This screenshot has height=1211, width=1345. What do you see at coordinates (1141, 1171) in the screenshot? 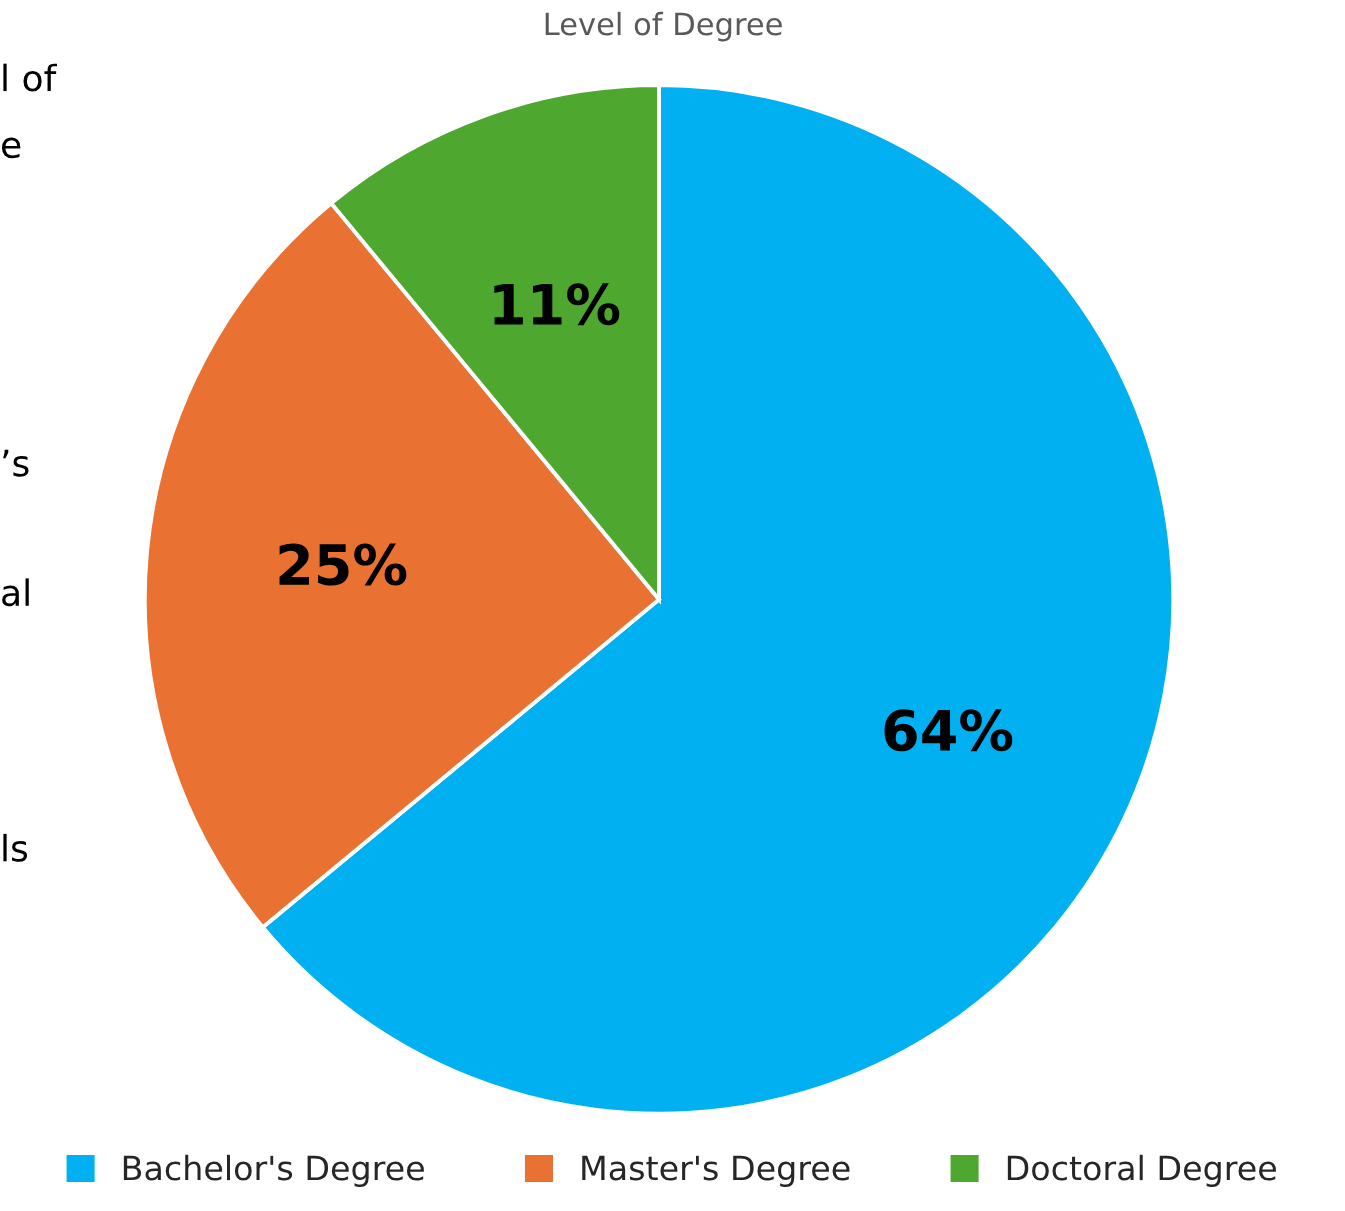
I see `legend-label: Doctoral Degree` at bounding box center [1141, 1171].